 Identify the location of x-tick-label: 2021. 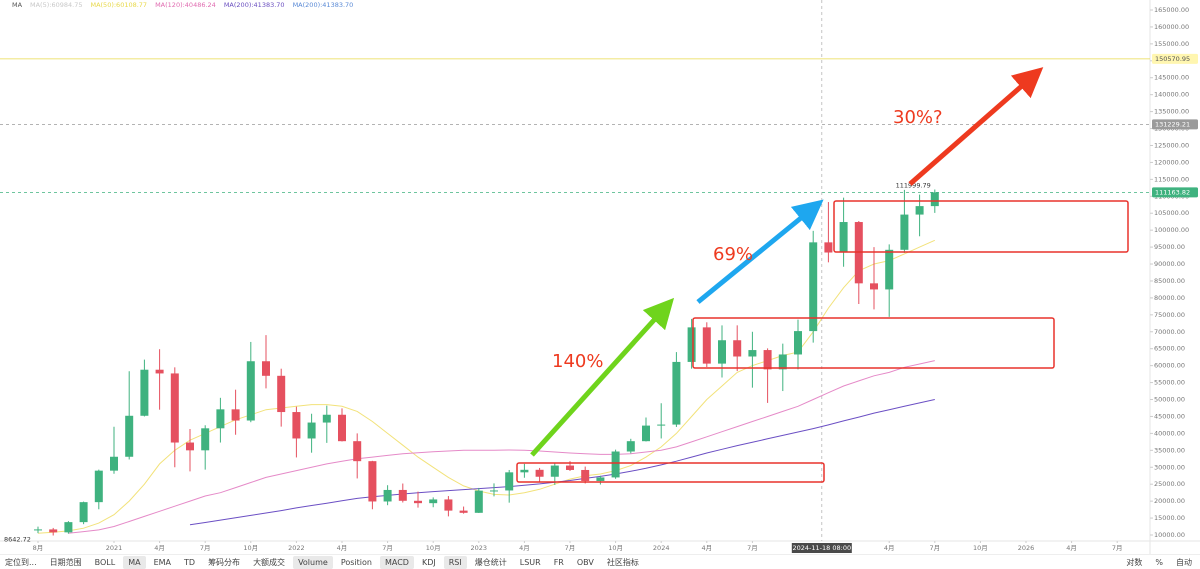
(114, 548).